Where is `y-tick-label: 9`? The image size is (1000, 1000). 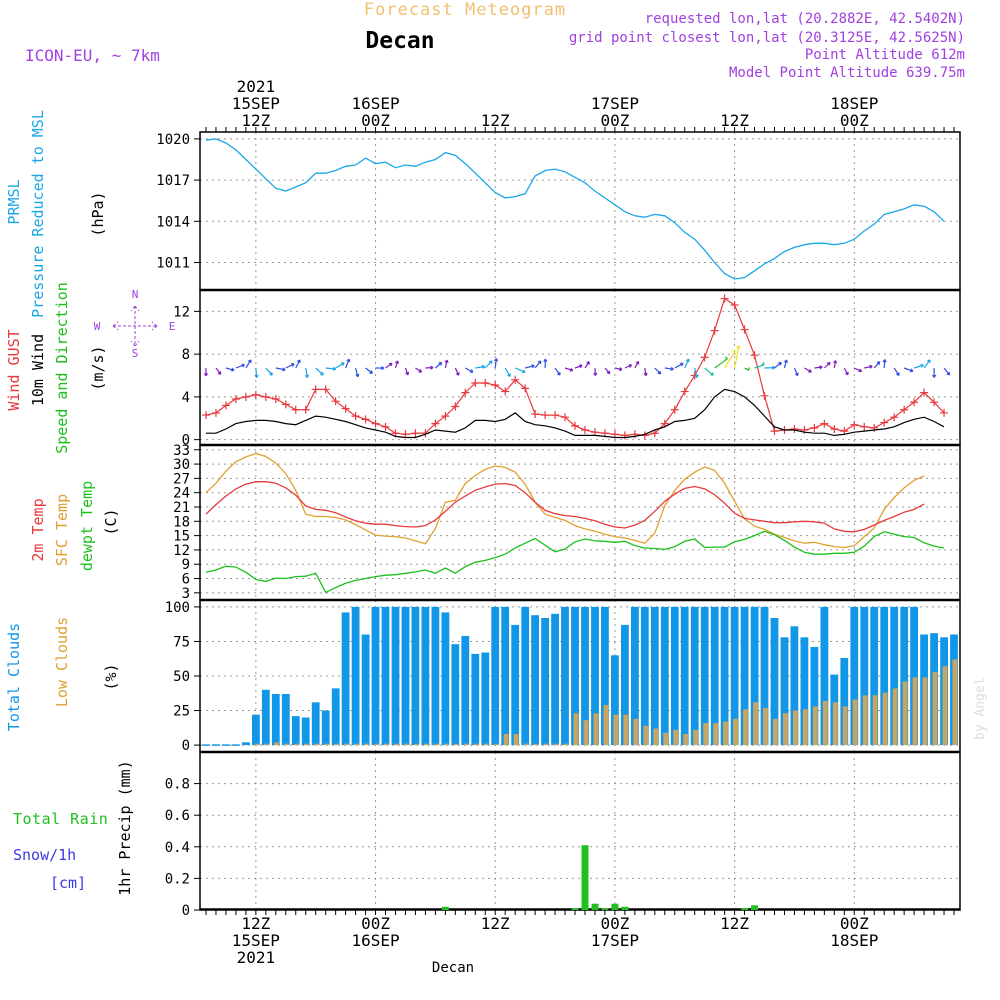
y-tick-label: 9 is located at coordinates (186, 565).